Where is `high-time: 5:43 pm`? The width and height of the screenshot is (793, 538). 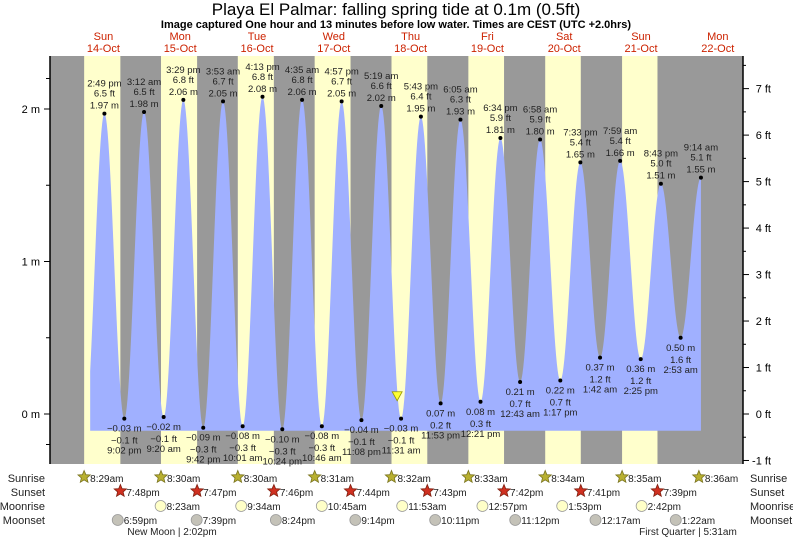 high-time: 5:43 pm is located at coordinates (421, 87).